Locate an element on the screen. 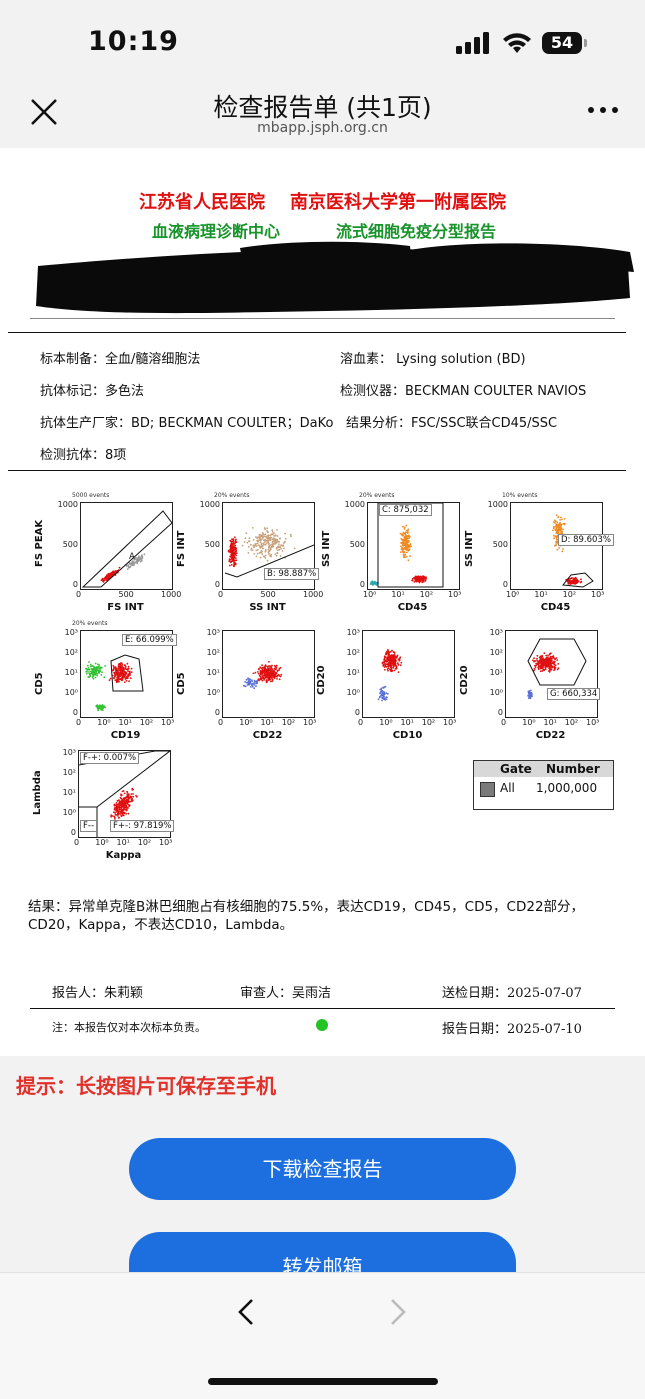  gate-label: A is located at coordinates (132, 557).